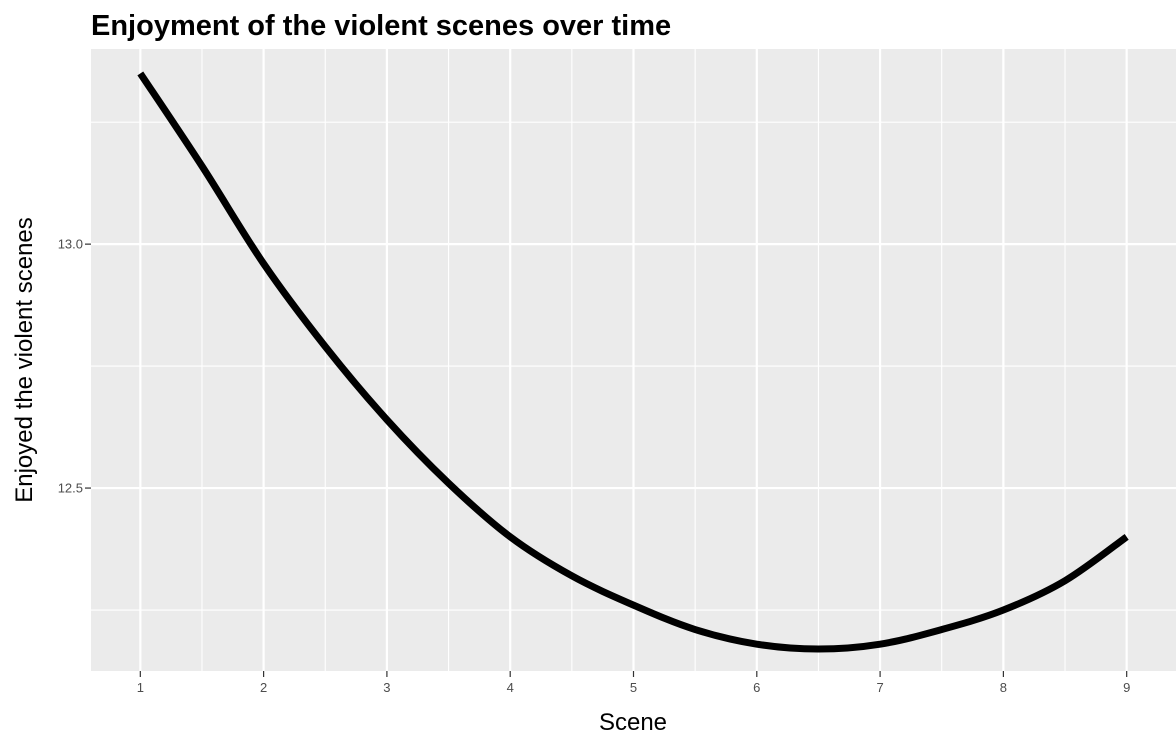  I want to click on x-axis: 1 2 3 4 5 6 7 8 9, so click(633, 683).